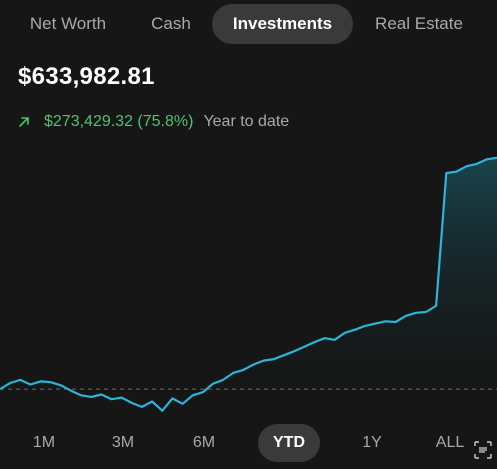 The width and height of the screenshot is (497, 469). What do you see at coordinates (204, 442) in the screenshot?
I see `range-6m: 6M` at bounding box center [204, 442].